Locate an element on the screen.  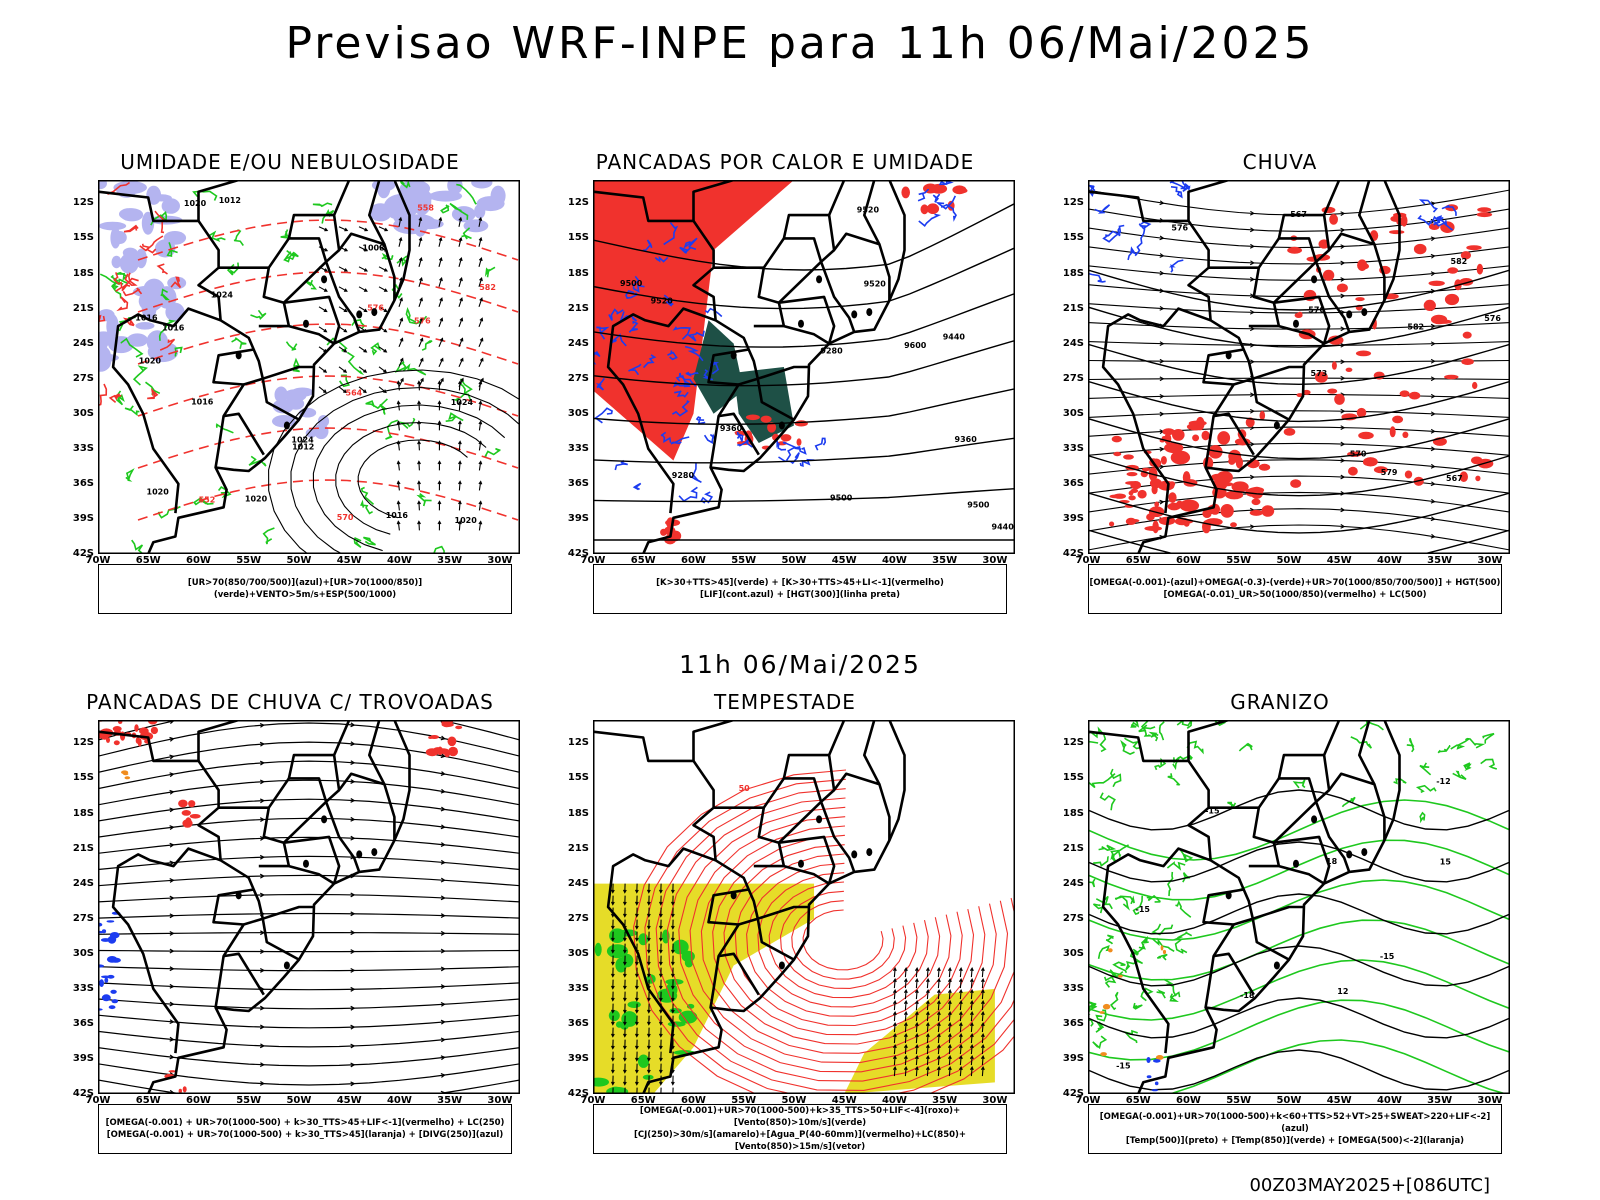
contour-label: -18 is located at coordinates (1247, 995).